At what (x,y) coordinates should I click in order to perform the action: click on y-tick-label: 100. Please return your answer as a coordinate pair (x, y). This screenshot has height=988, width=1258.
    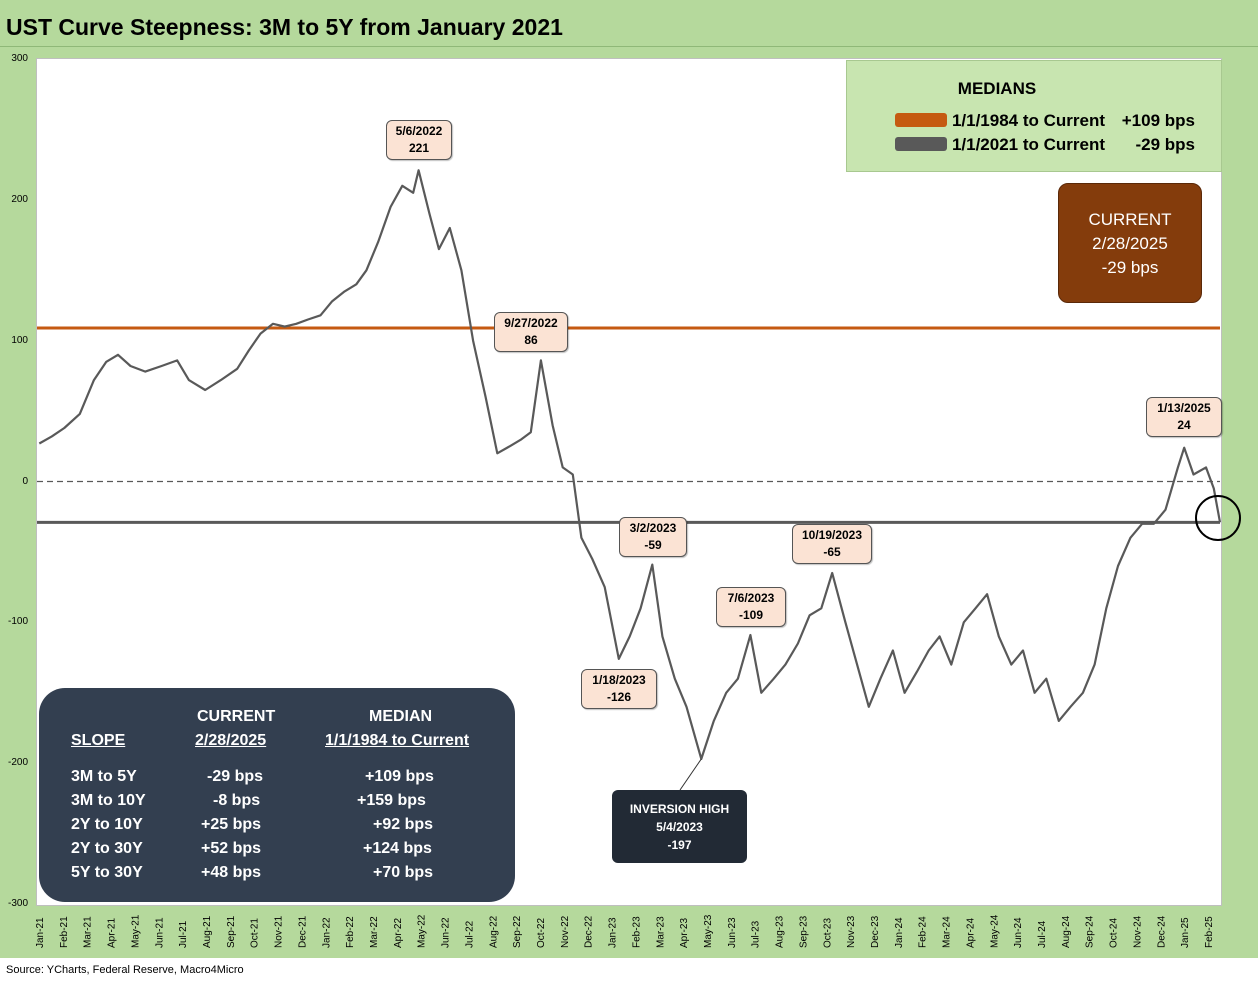
    Looking at the image, I should click on (19, 340).